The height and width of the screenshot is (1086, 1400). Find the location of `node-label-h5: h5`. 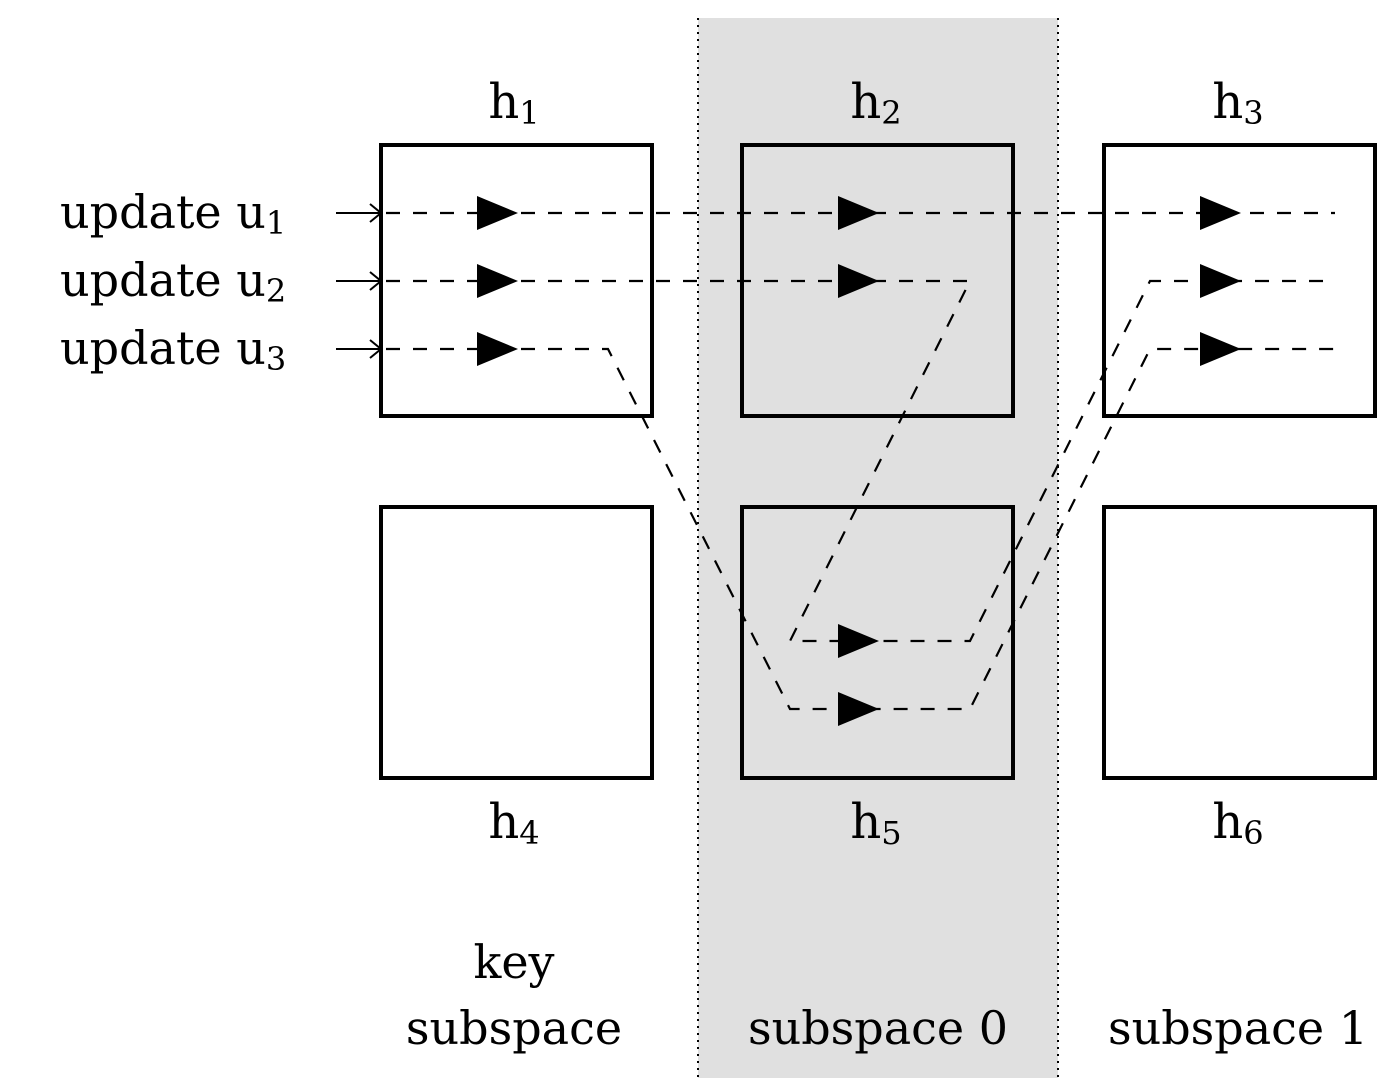

node-label-h5: h5 is located at coordinates (875, 823).